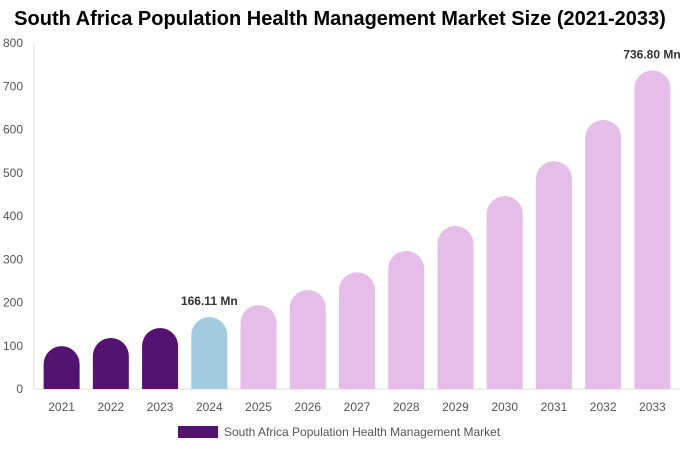  I want to click on x-tick-label: 2024, so click(209, 407).